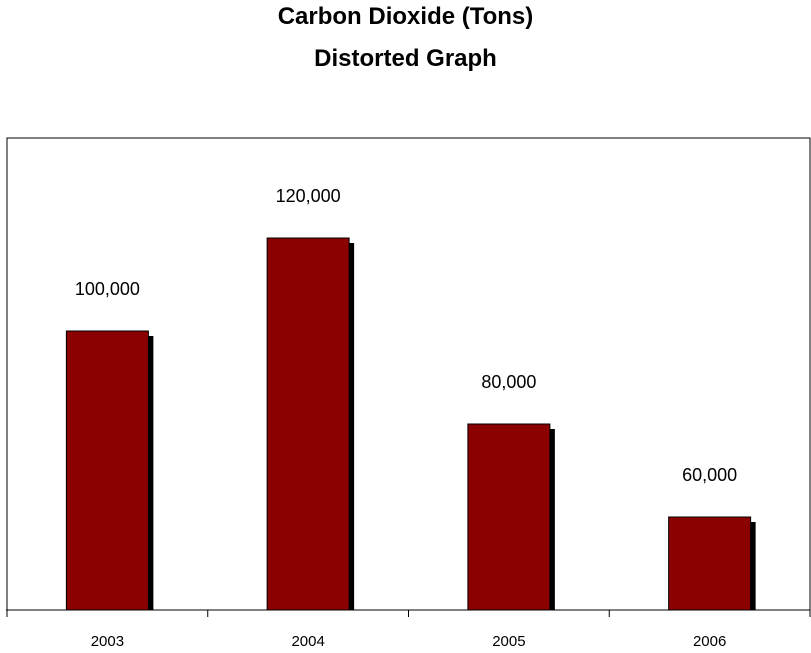 This screenshot has height=653, width=811. What do you see at coordinates (405, 16) in the screenshot?
I see `chart-title: Carbon Dioxide (Tons)` at bounding box center [405, 16].